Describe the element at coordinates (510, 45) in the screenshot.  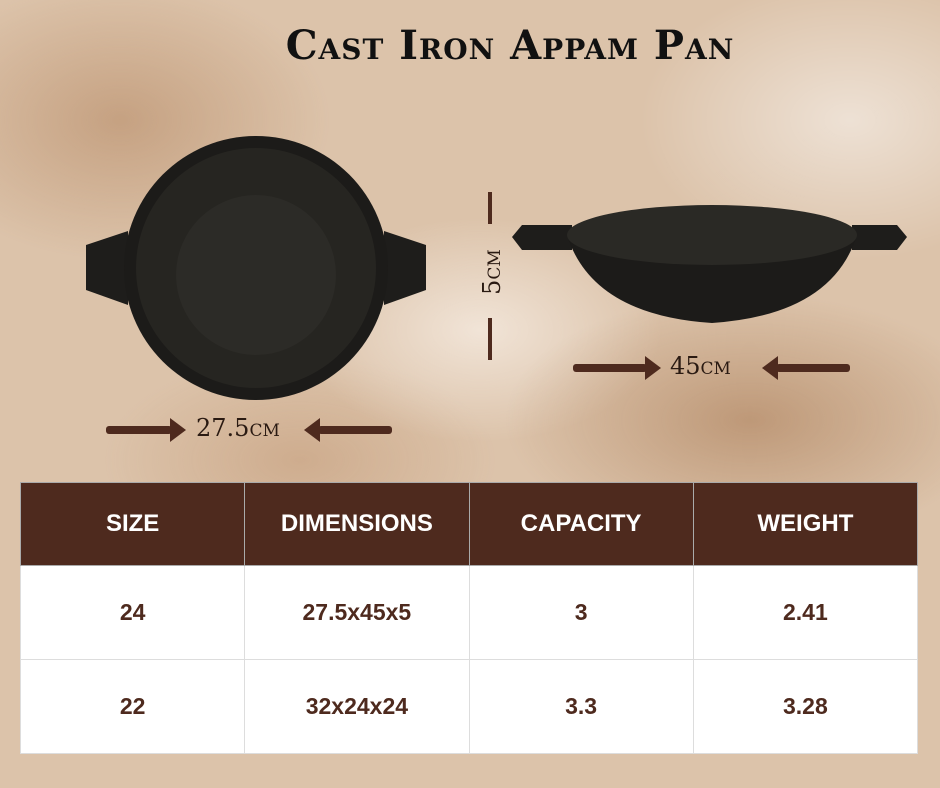
I see `page-title: Cast Iron Appam Pan` at that location.